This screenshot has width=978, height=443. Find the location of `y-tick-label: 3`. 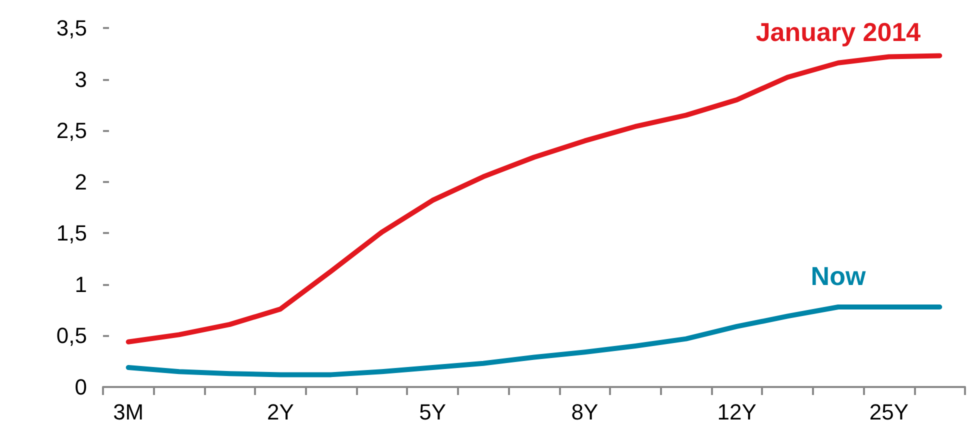

y-tick-label: 3 is located at coordinates (80, 79).